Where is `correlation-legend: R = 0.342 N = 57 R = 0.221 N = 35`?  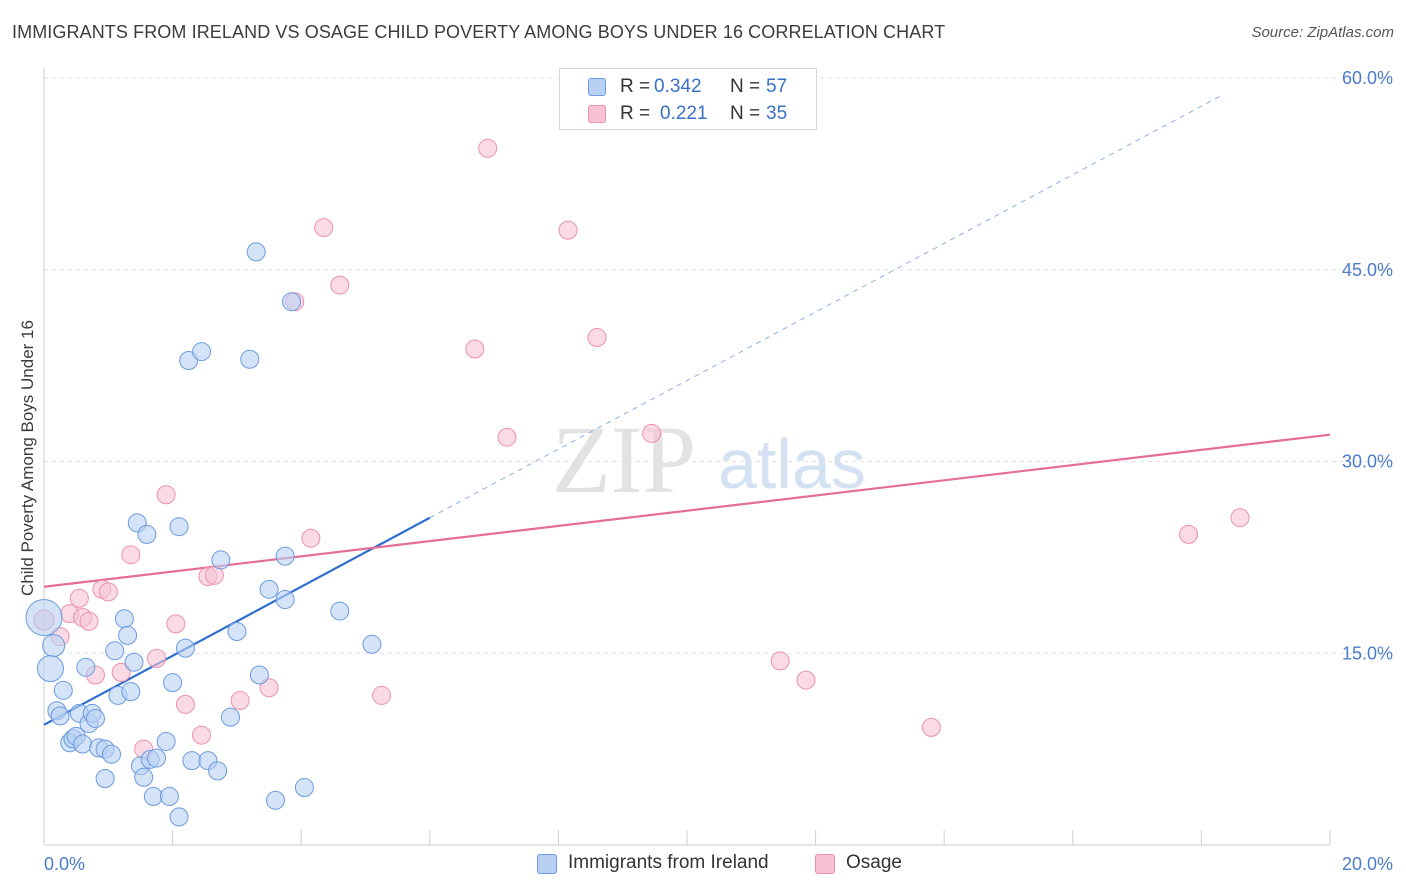 correlation-legend: R = 0.342 N = 57 R = 0.221 N = 35 is located at coordinates (688, 99).